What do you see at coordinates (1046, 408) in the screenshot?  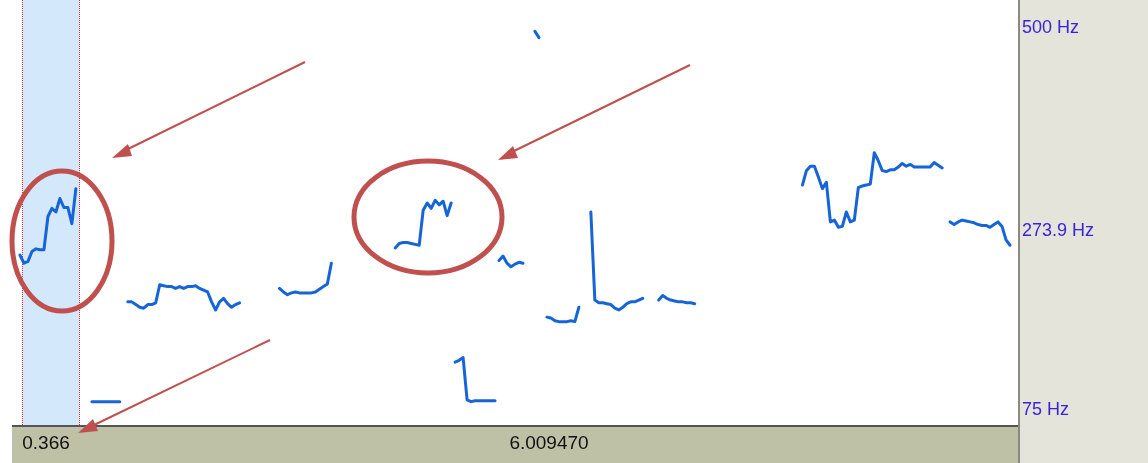 I see `y-tick-label: 75 Hz` at bounding box center [1046, 408].